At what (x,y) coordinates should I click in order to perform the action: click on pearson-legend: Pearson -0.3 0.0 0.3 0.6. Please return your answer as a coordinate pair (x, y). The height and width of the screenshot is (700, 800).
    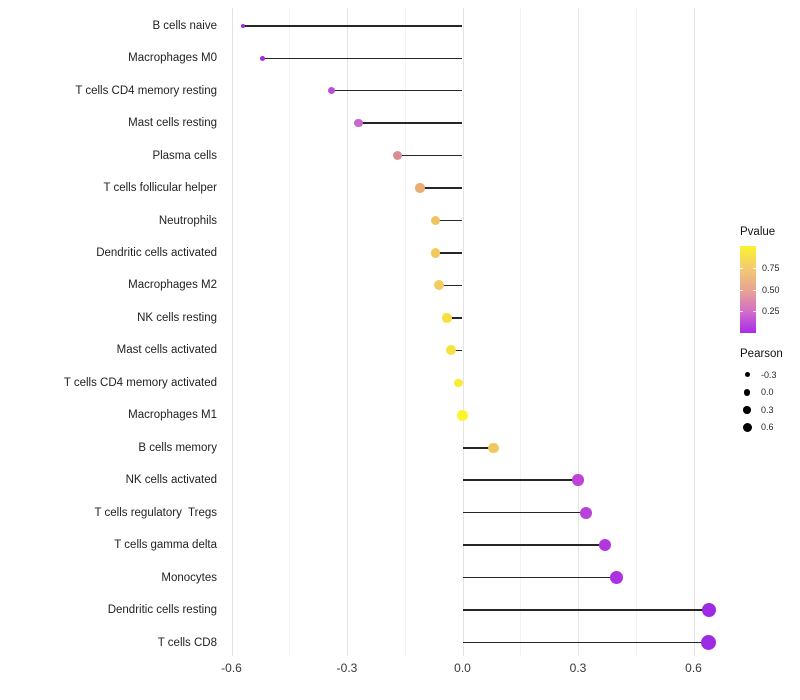
    Looking at the image, I should click on (761, 392).